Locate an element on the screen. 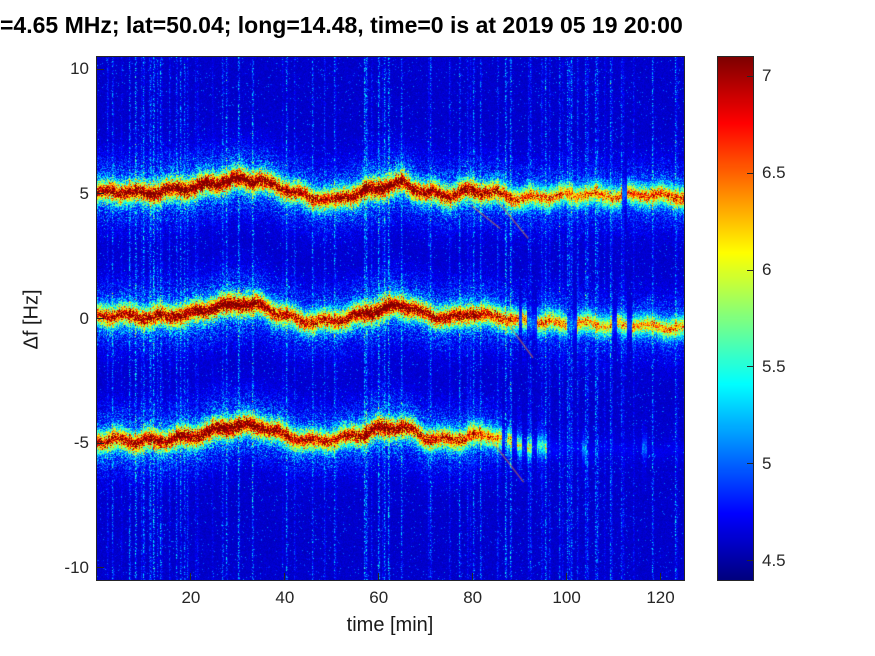 The image size is (875, 656). colorbar-tick-label: 4.5 is located at coordinates (774, 560).